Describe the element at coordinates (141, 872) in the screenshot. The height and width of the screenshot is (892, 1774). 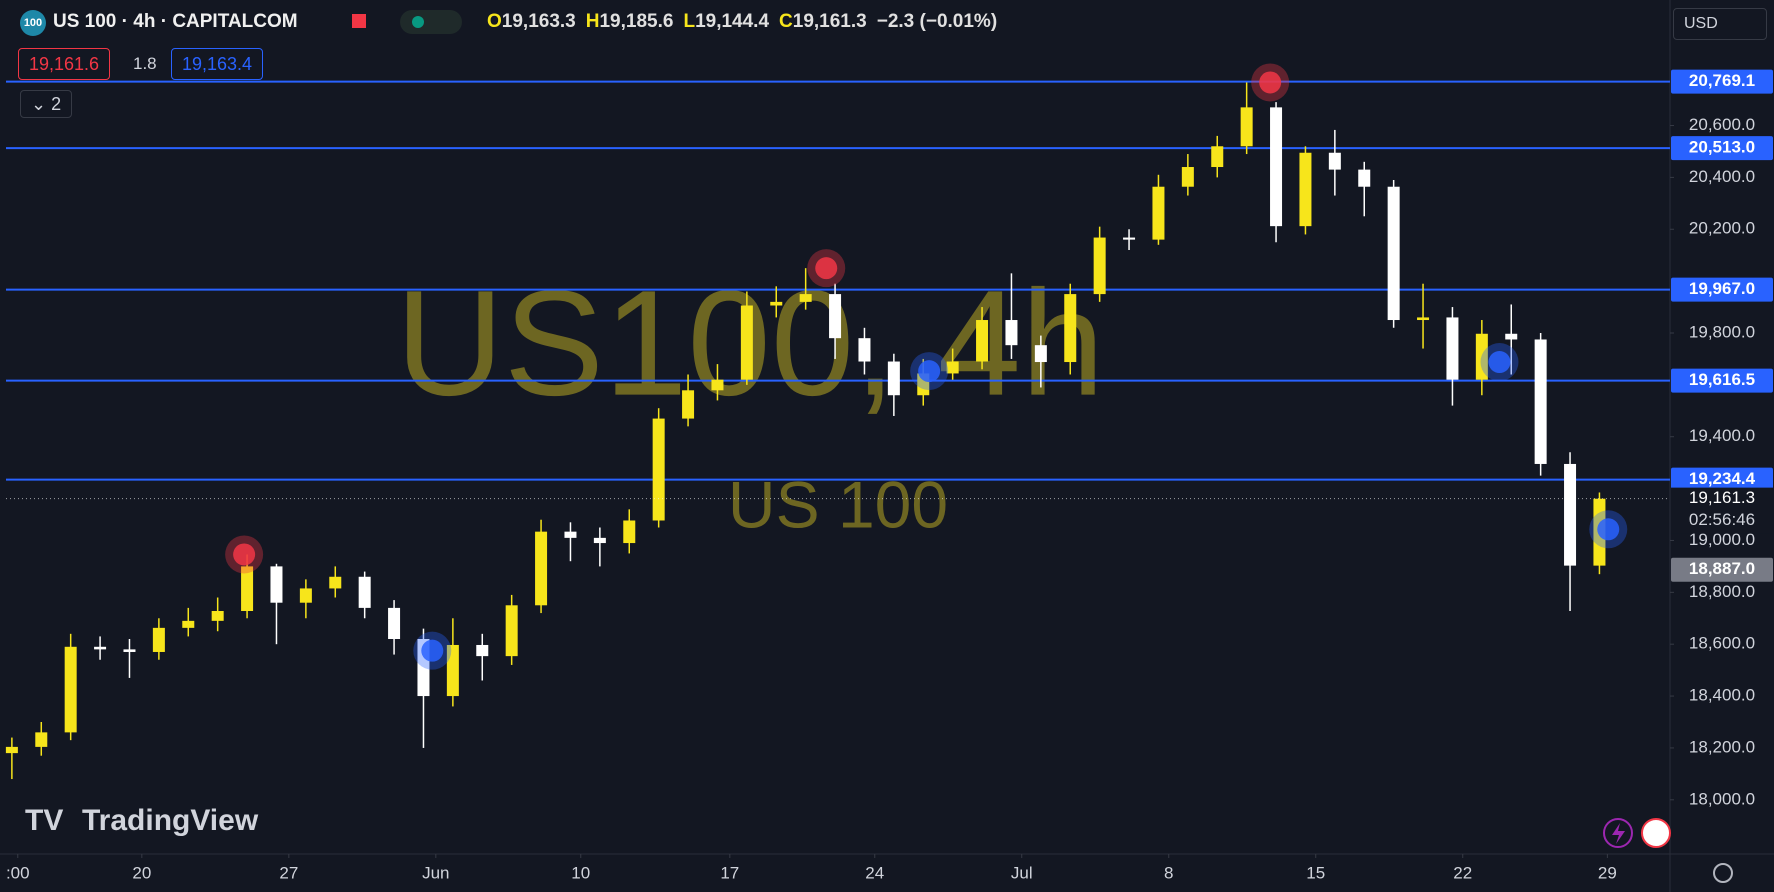
I see `x-tick-label: 20` at that location.